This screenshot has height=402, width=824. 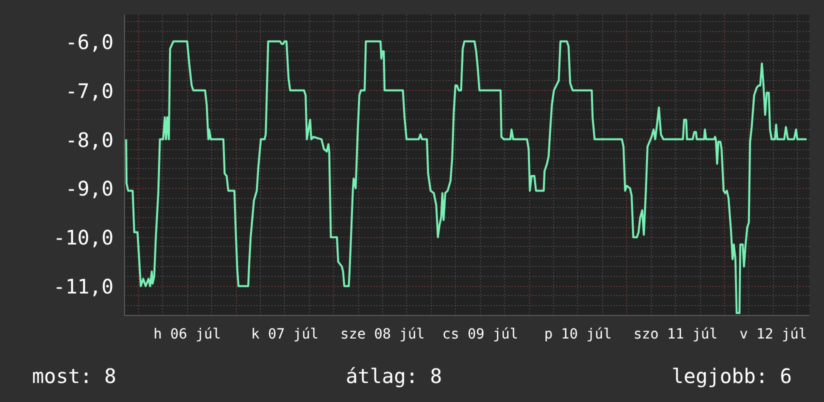 What do you see at coordinates (675, 334) in the screenshot?
I see `x-tick-label: szo 11 júl` at bounding box center [675, 334].